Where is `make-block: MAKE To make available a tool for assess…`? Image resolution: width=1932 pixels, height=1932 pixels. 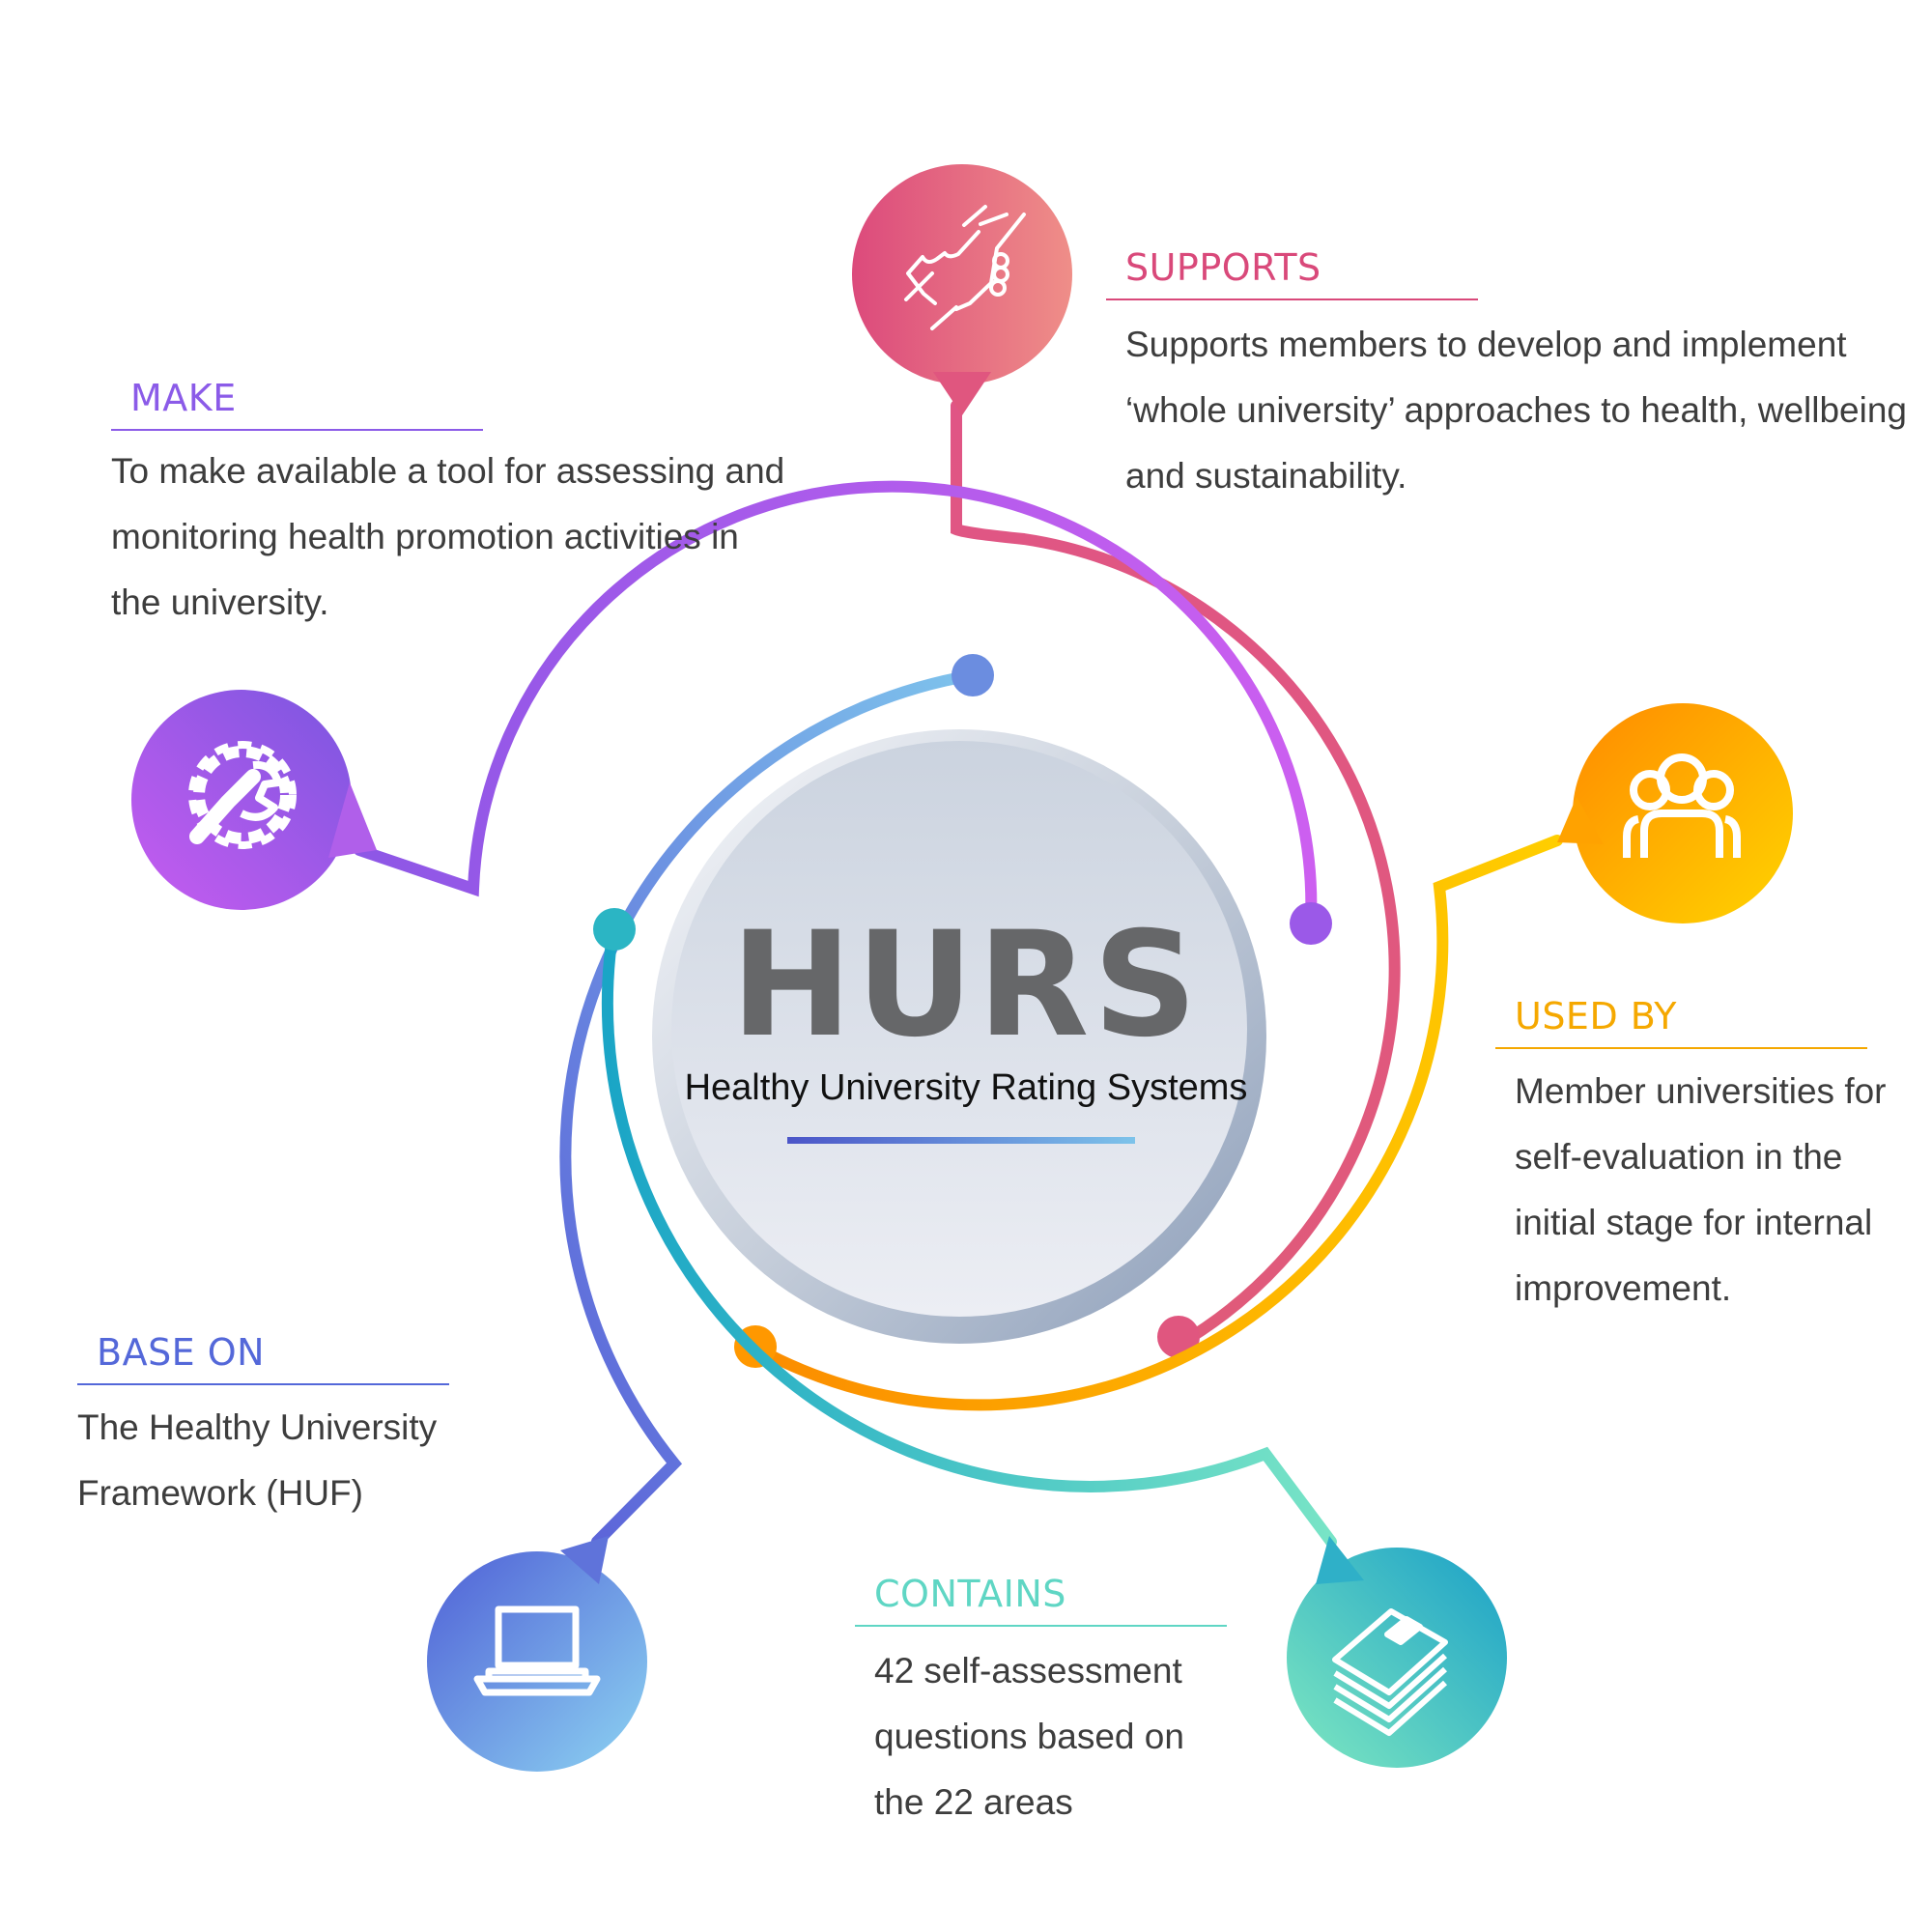
make-block: MAKE To make available a tool for assess… is located at coordinates (459, 506).